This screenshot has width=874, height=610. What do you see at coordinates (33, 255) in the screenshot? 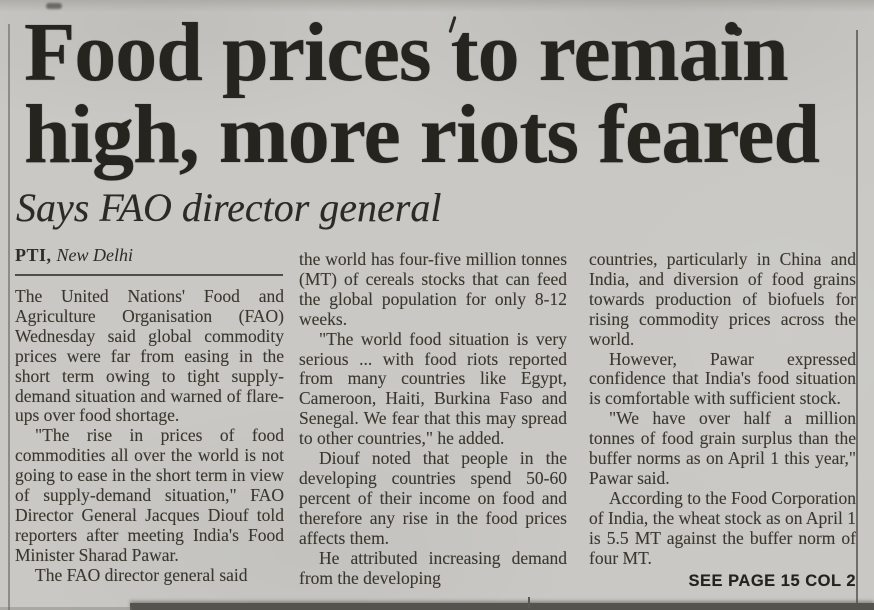
I see `byline-agency: PTI,` at bounding box center [33, 255].